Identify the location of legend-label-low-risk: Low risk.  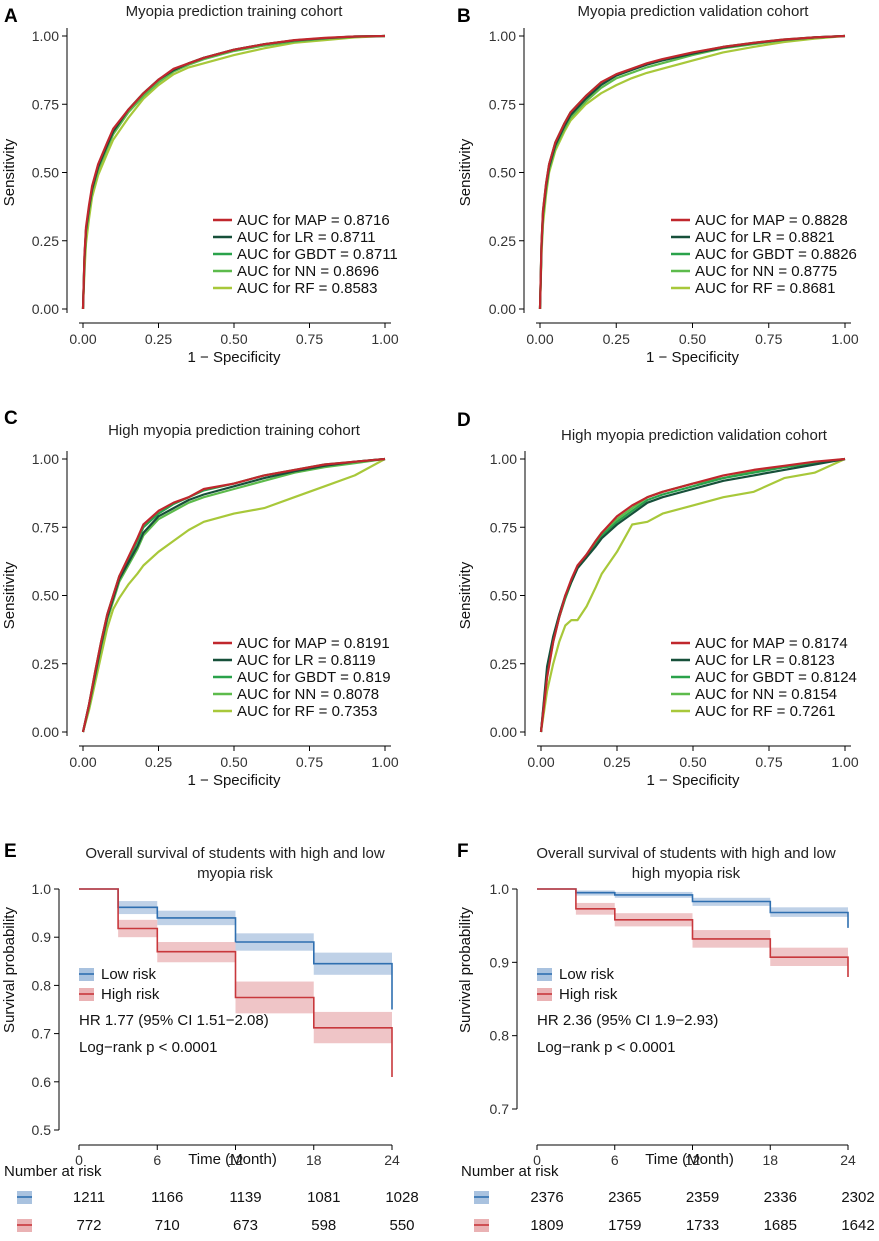
(129, 974).